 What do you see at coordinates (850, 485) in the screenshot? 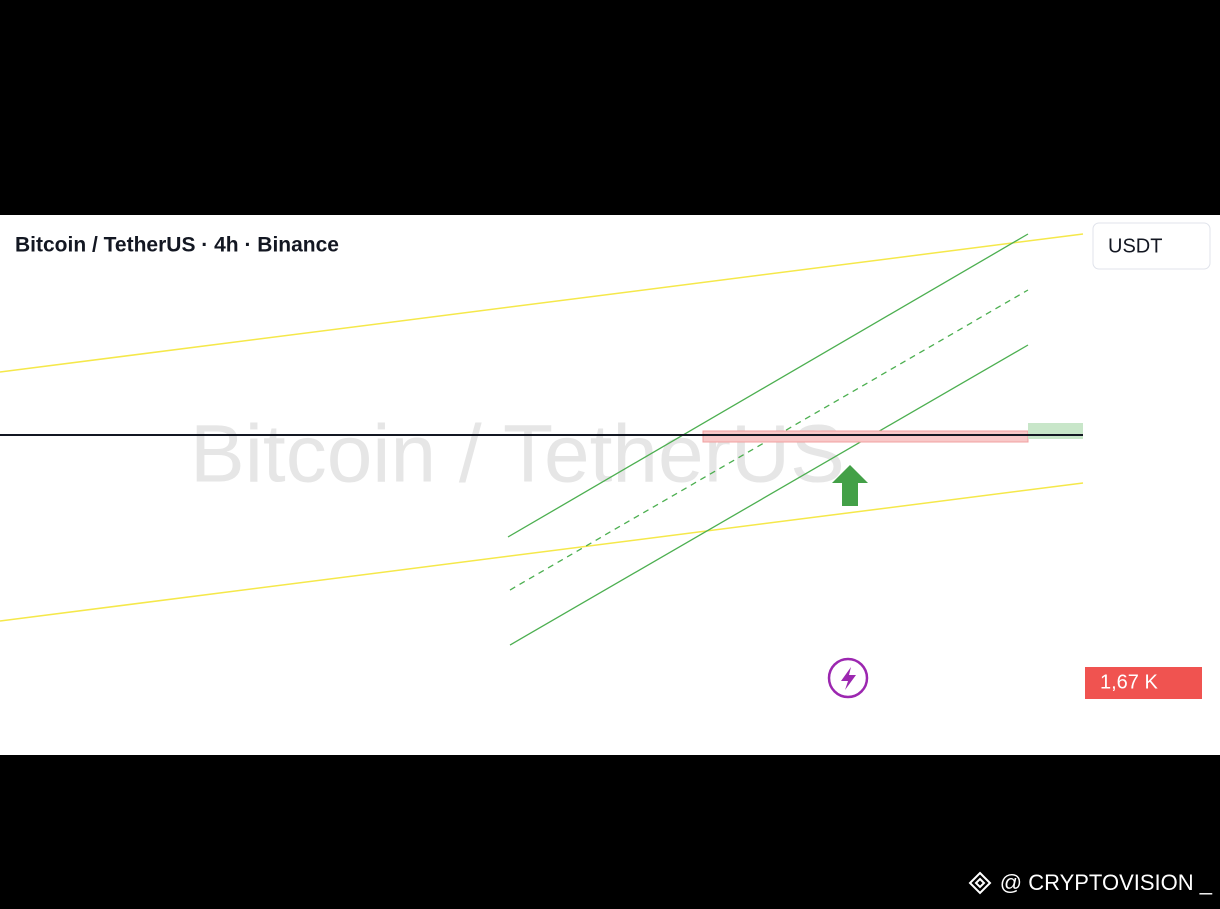
I see `arrow-up` at bounding box center [850, 485].